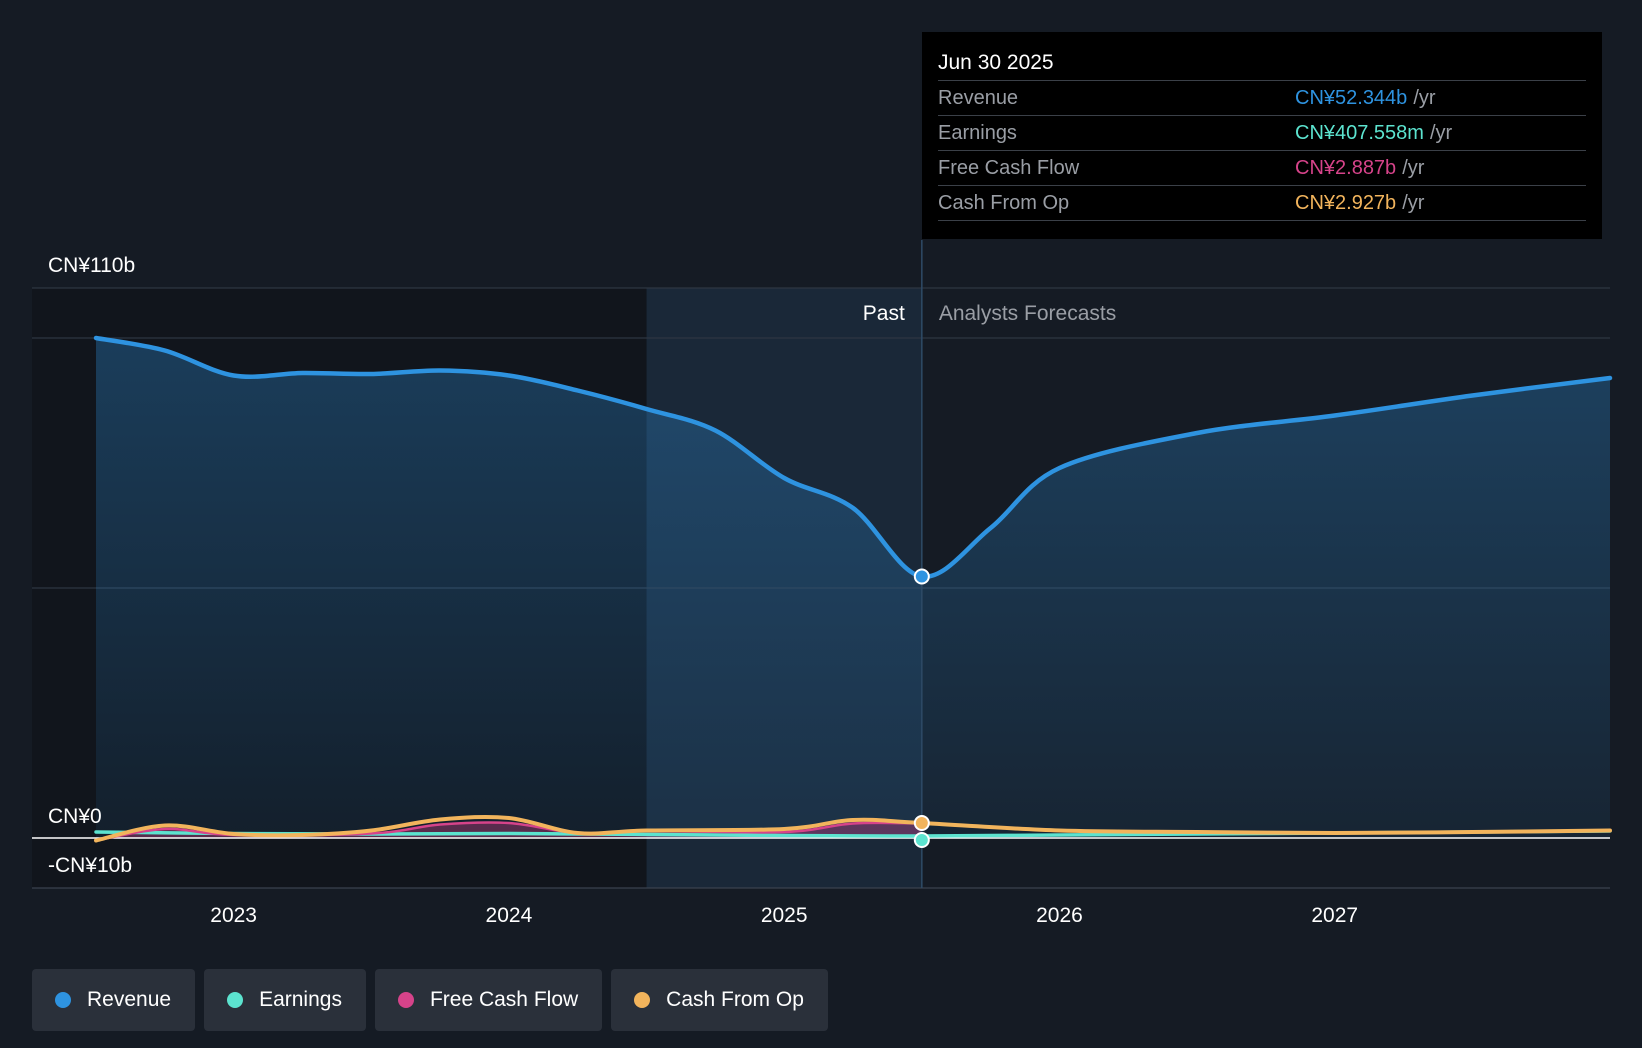 This screenshot has height=1048, width=1642. I want to click on tooltip-value: CN¥2.927b, so click(1346, 203).